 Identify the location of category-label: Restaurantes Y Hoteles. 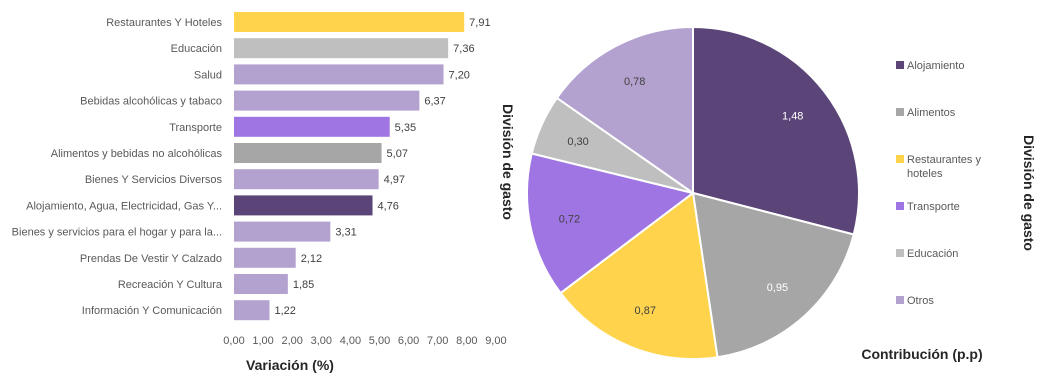
(164, 23).